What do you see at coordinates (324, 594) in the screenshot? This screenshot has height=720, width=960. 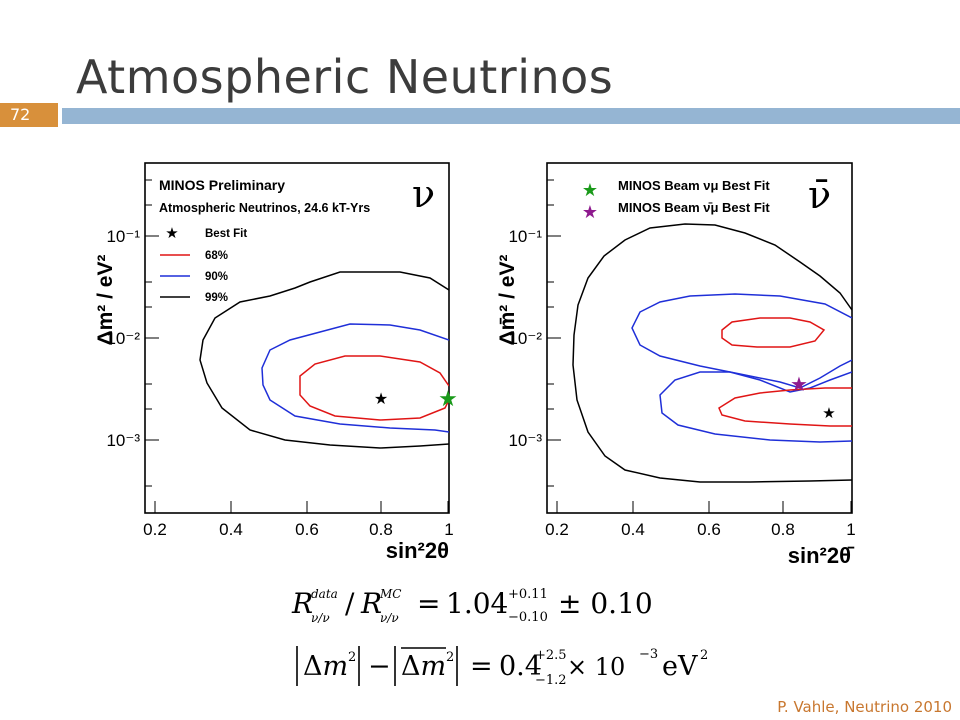 I see `eq1-sup1: data` at bounding box center [324, 594].